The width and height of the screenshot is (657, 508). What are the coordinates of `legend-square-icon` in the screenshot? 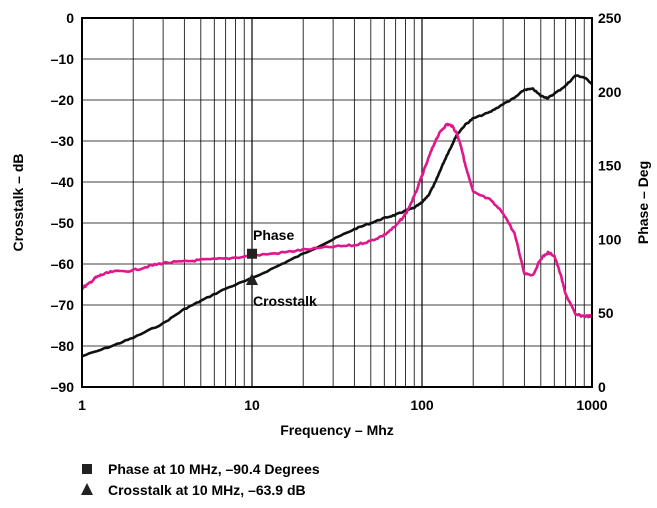 It's located at (87, 469).